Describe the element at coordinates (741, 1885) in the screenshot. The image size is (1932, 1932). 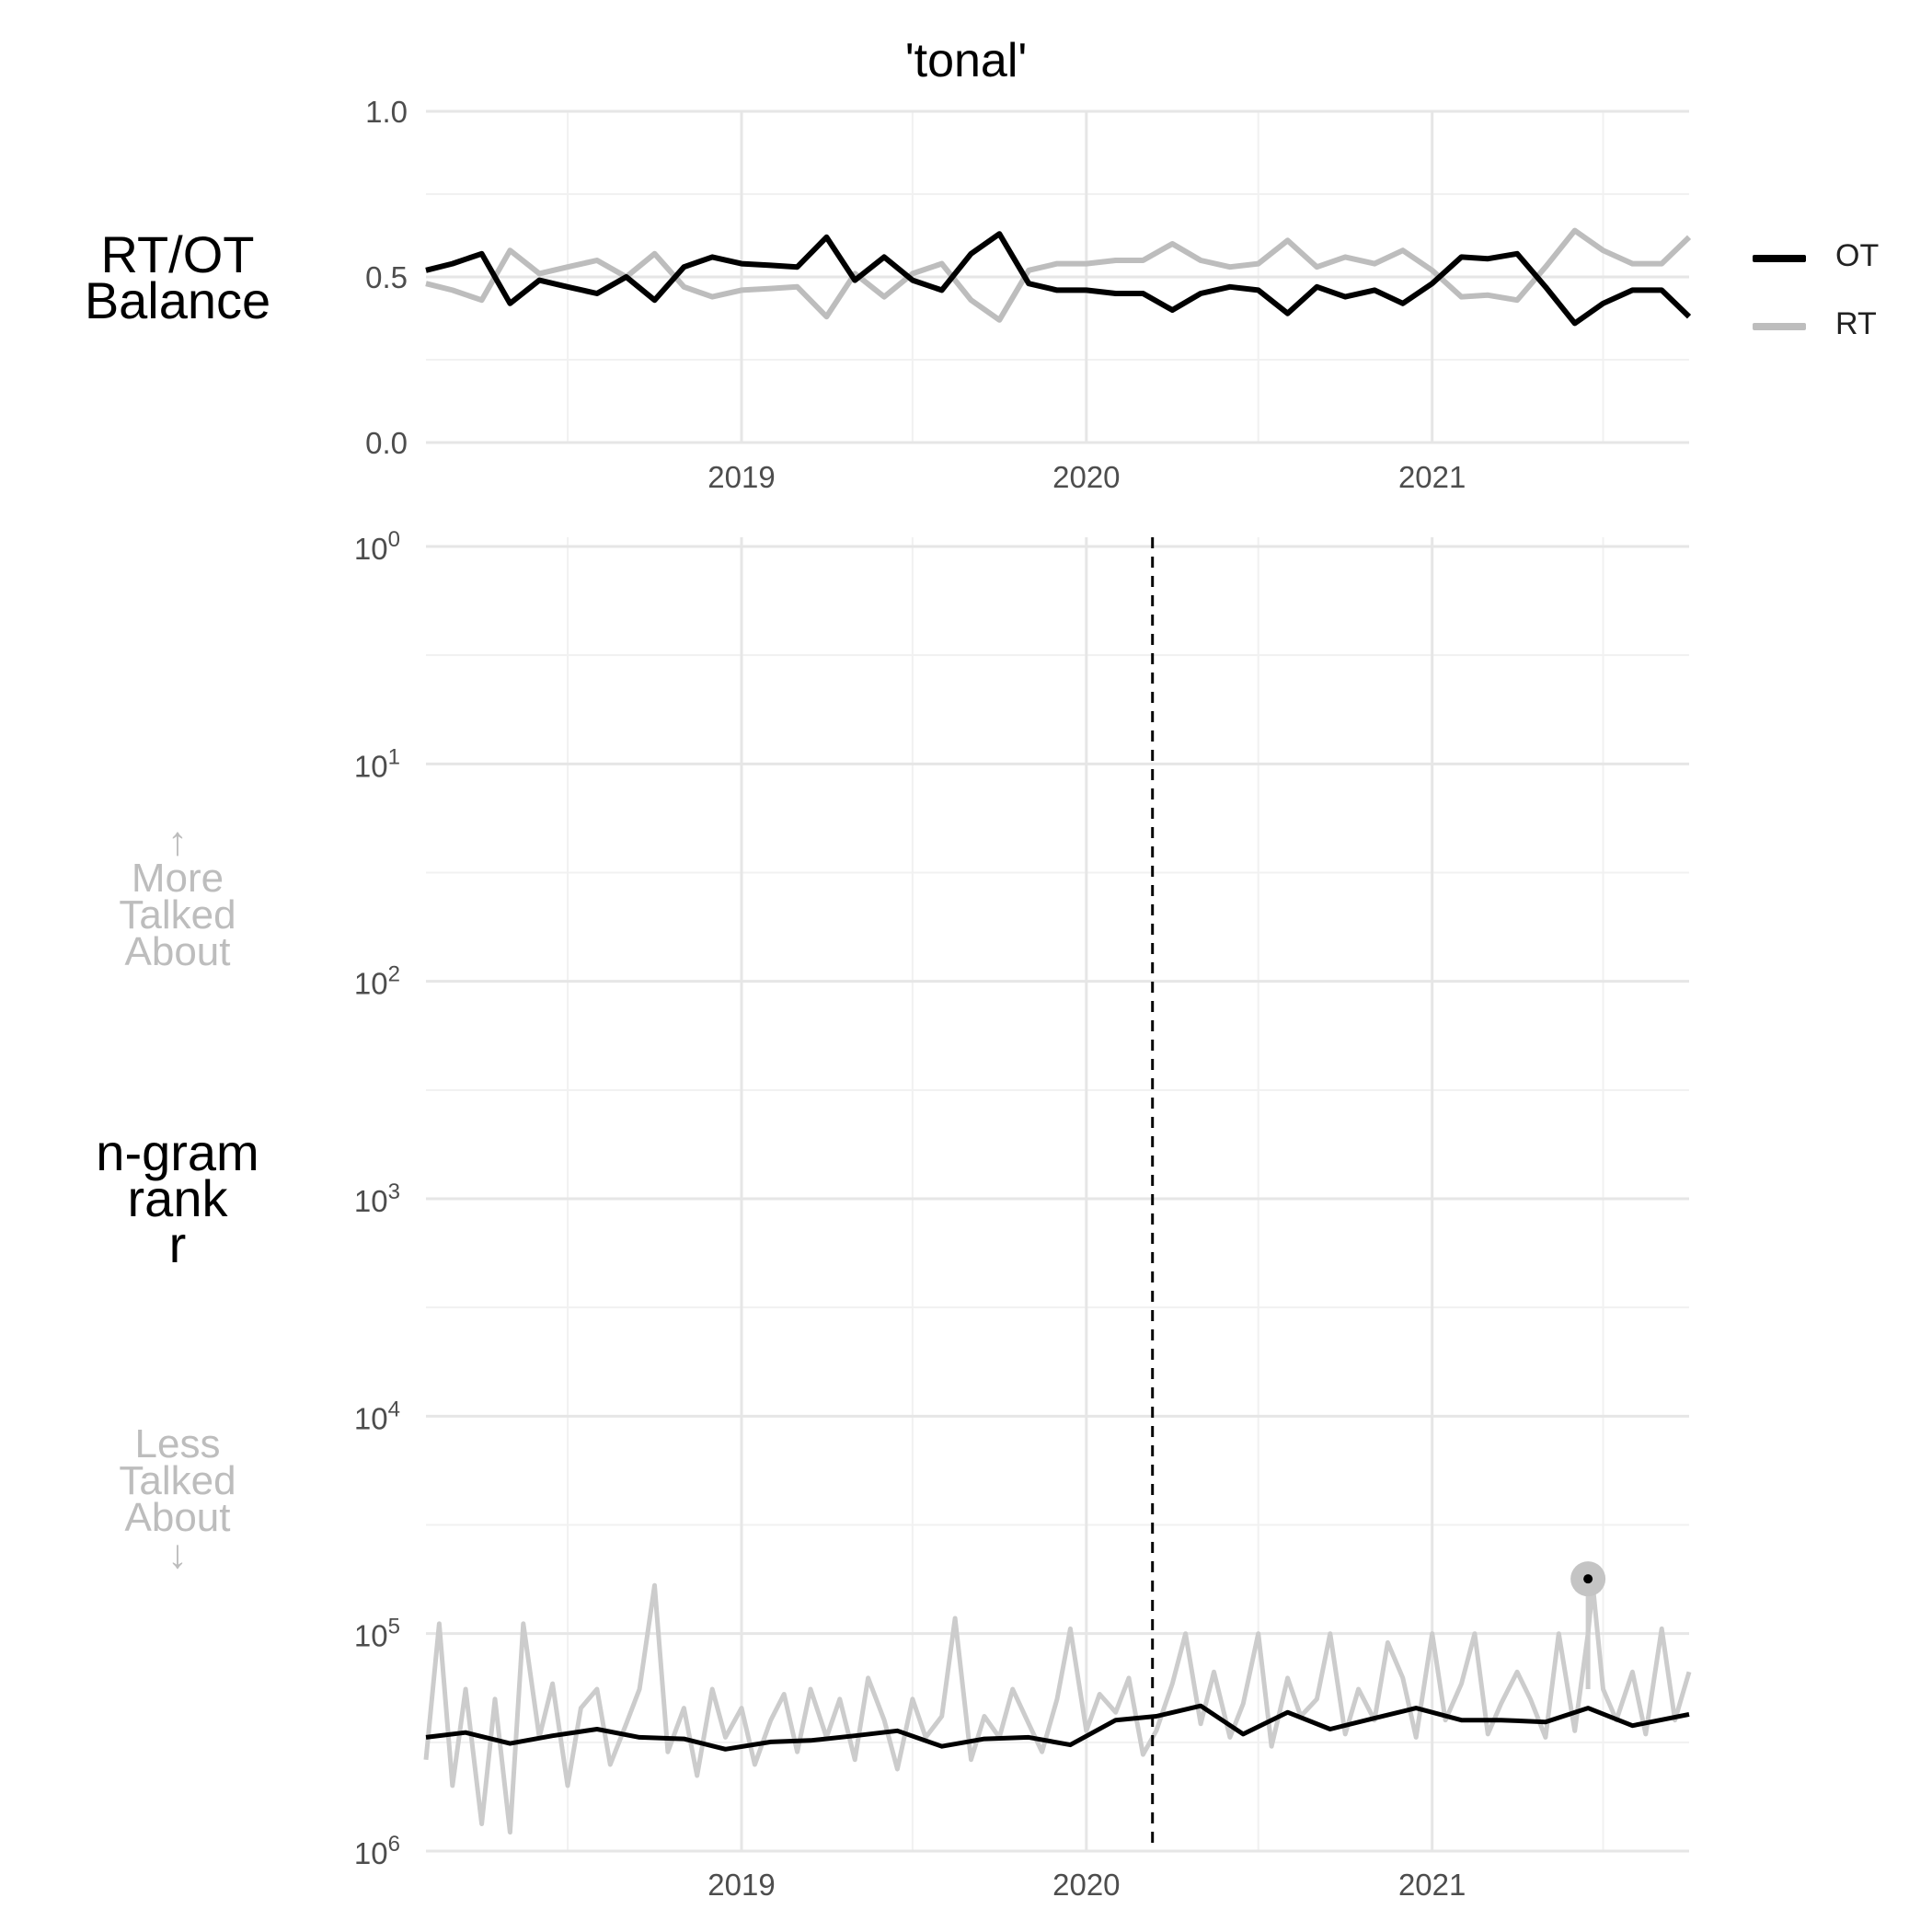
I see `rank-x-tick-label: 2019` at that location.